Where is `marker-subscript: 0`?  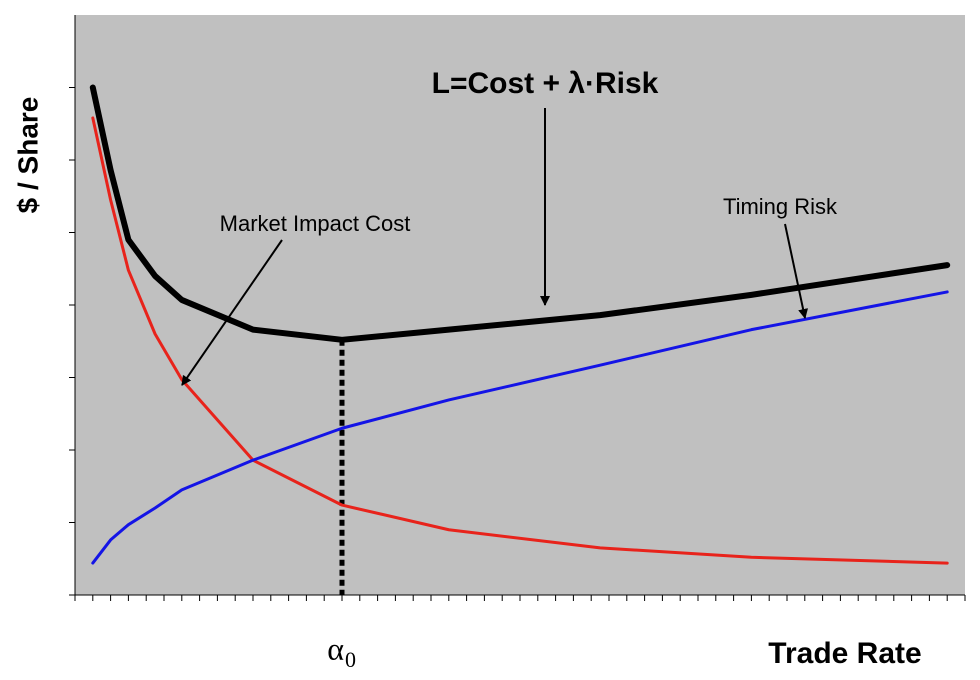 marker-subscript: 0 is located at coordinates (350, 659).